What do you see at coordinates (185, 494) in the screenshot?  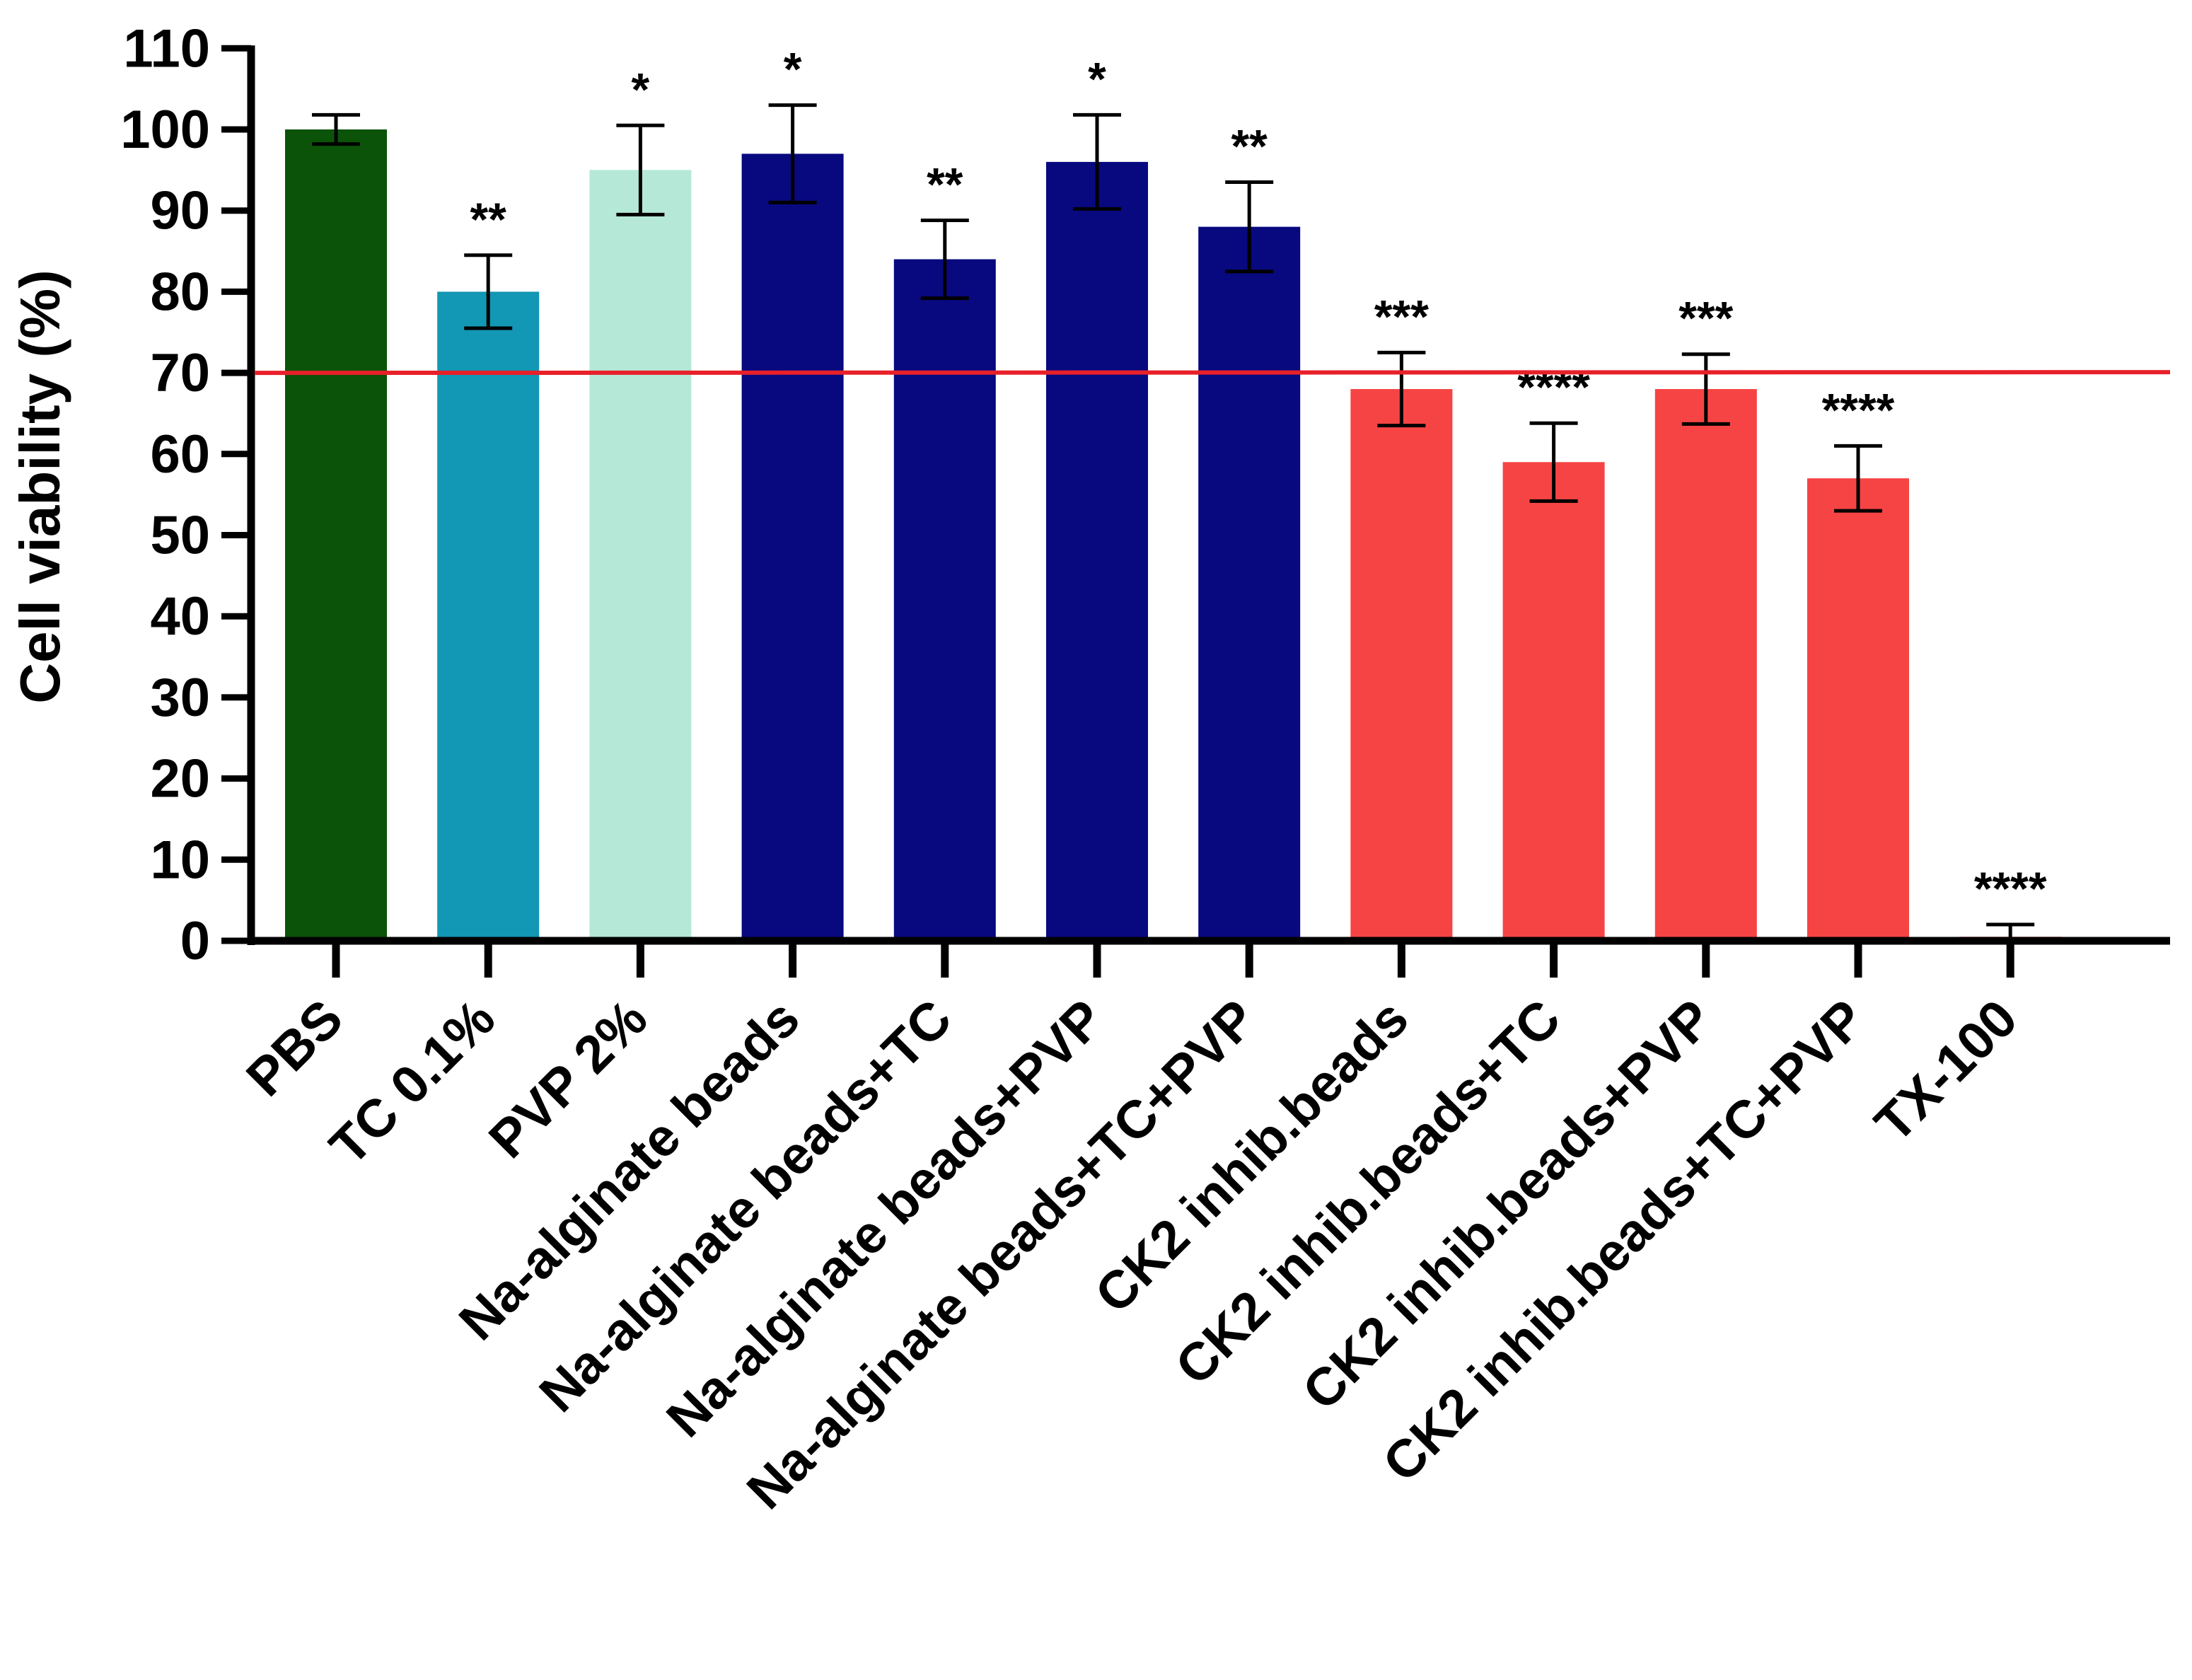 I see `y-ticks-layer: 0 10 20 30 40 50 60 70 80 90 100 110` at bounding box center [185, 494].